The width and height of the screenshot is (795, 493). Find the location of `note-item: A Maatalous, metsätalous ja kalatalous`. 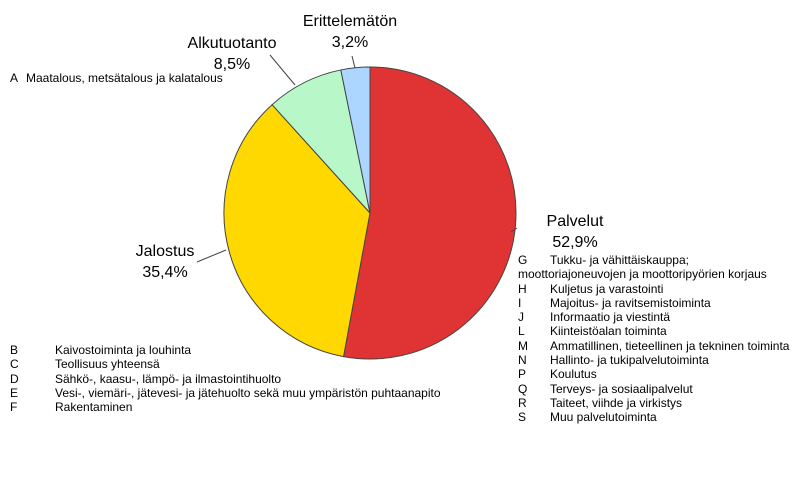

note-item: A Maatalous, metsätalous ja kalatalous is located at coordinates (160, 78).